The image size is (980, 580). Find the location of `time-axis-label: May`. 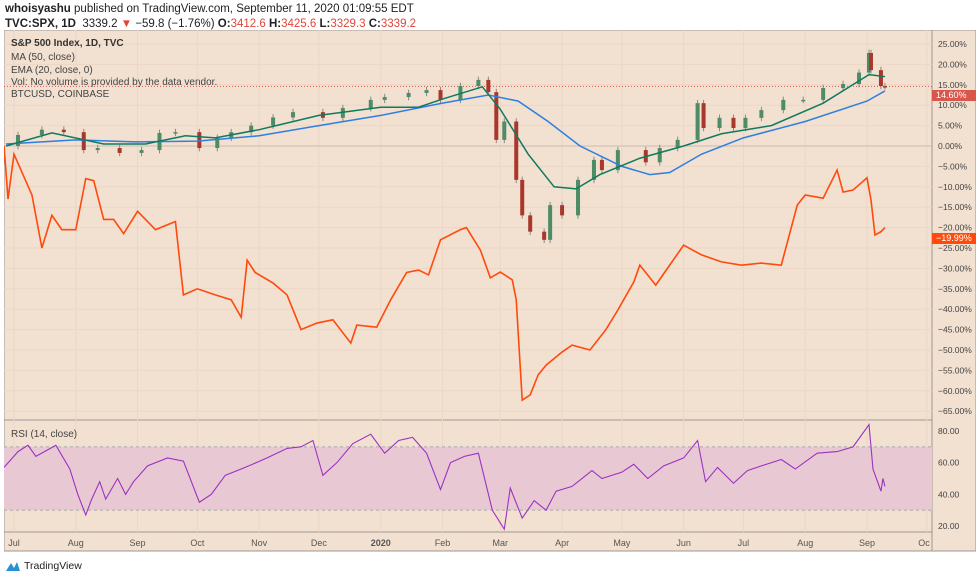

time-axis-label: May is located at coordinates (622, 543).